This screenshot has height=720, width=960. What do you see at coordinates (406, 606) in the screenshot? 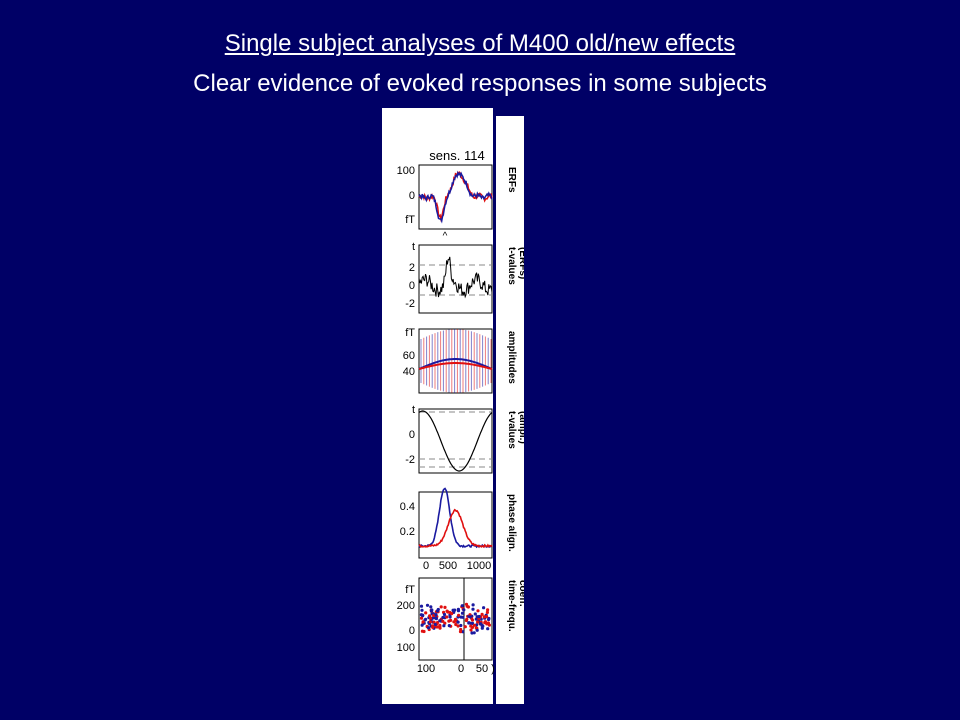
I see `y-tick-label: 200` at bounding box center [406, 606].